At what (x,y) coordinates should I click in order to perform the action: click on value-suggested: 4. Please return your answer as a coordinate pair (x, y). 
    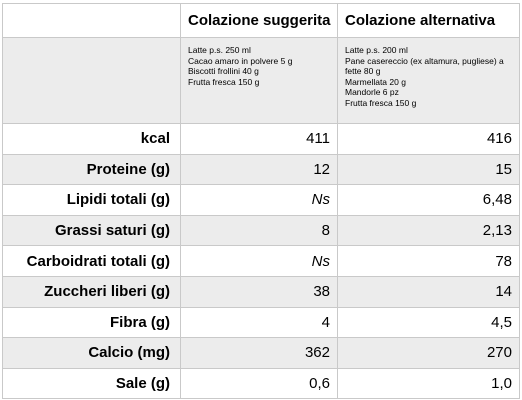
    Looking at the image, I should click on (259, 322).